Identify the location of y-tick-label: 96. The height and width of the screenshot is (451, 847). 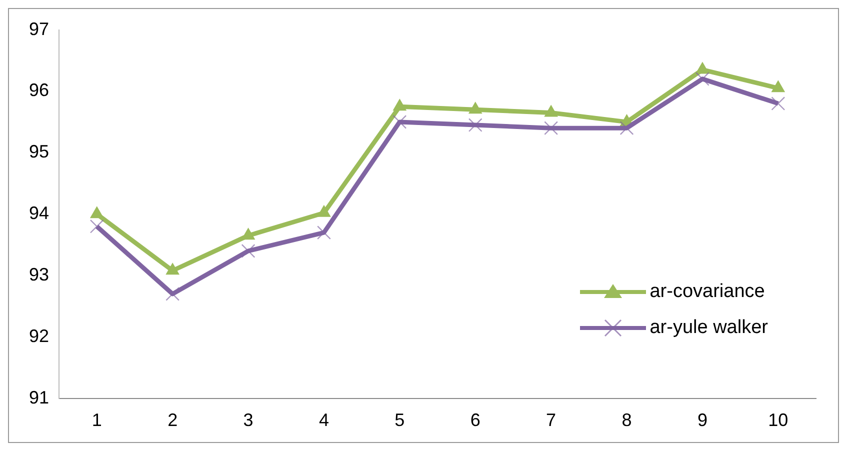
(39, 90).